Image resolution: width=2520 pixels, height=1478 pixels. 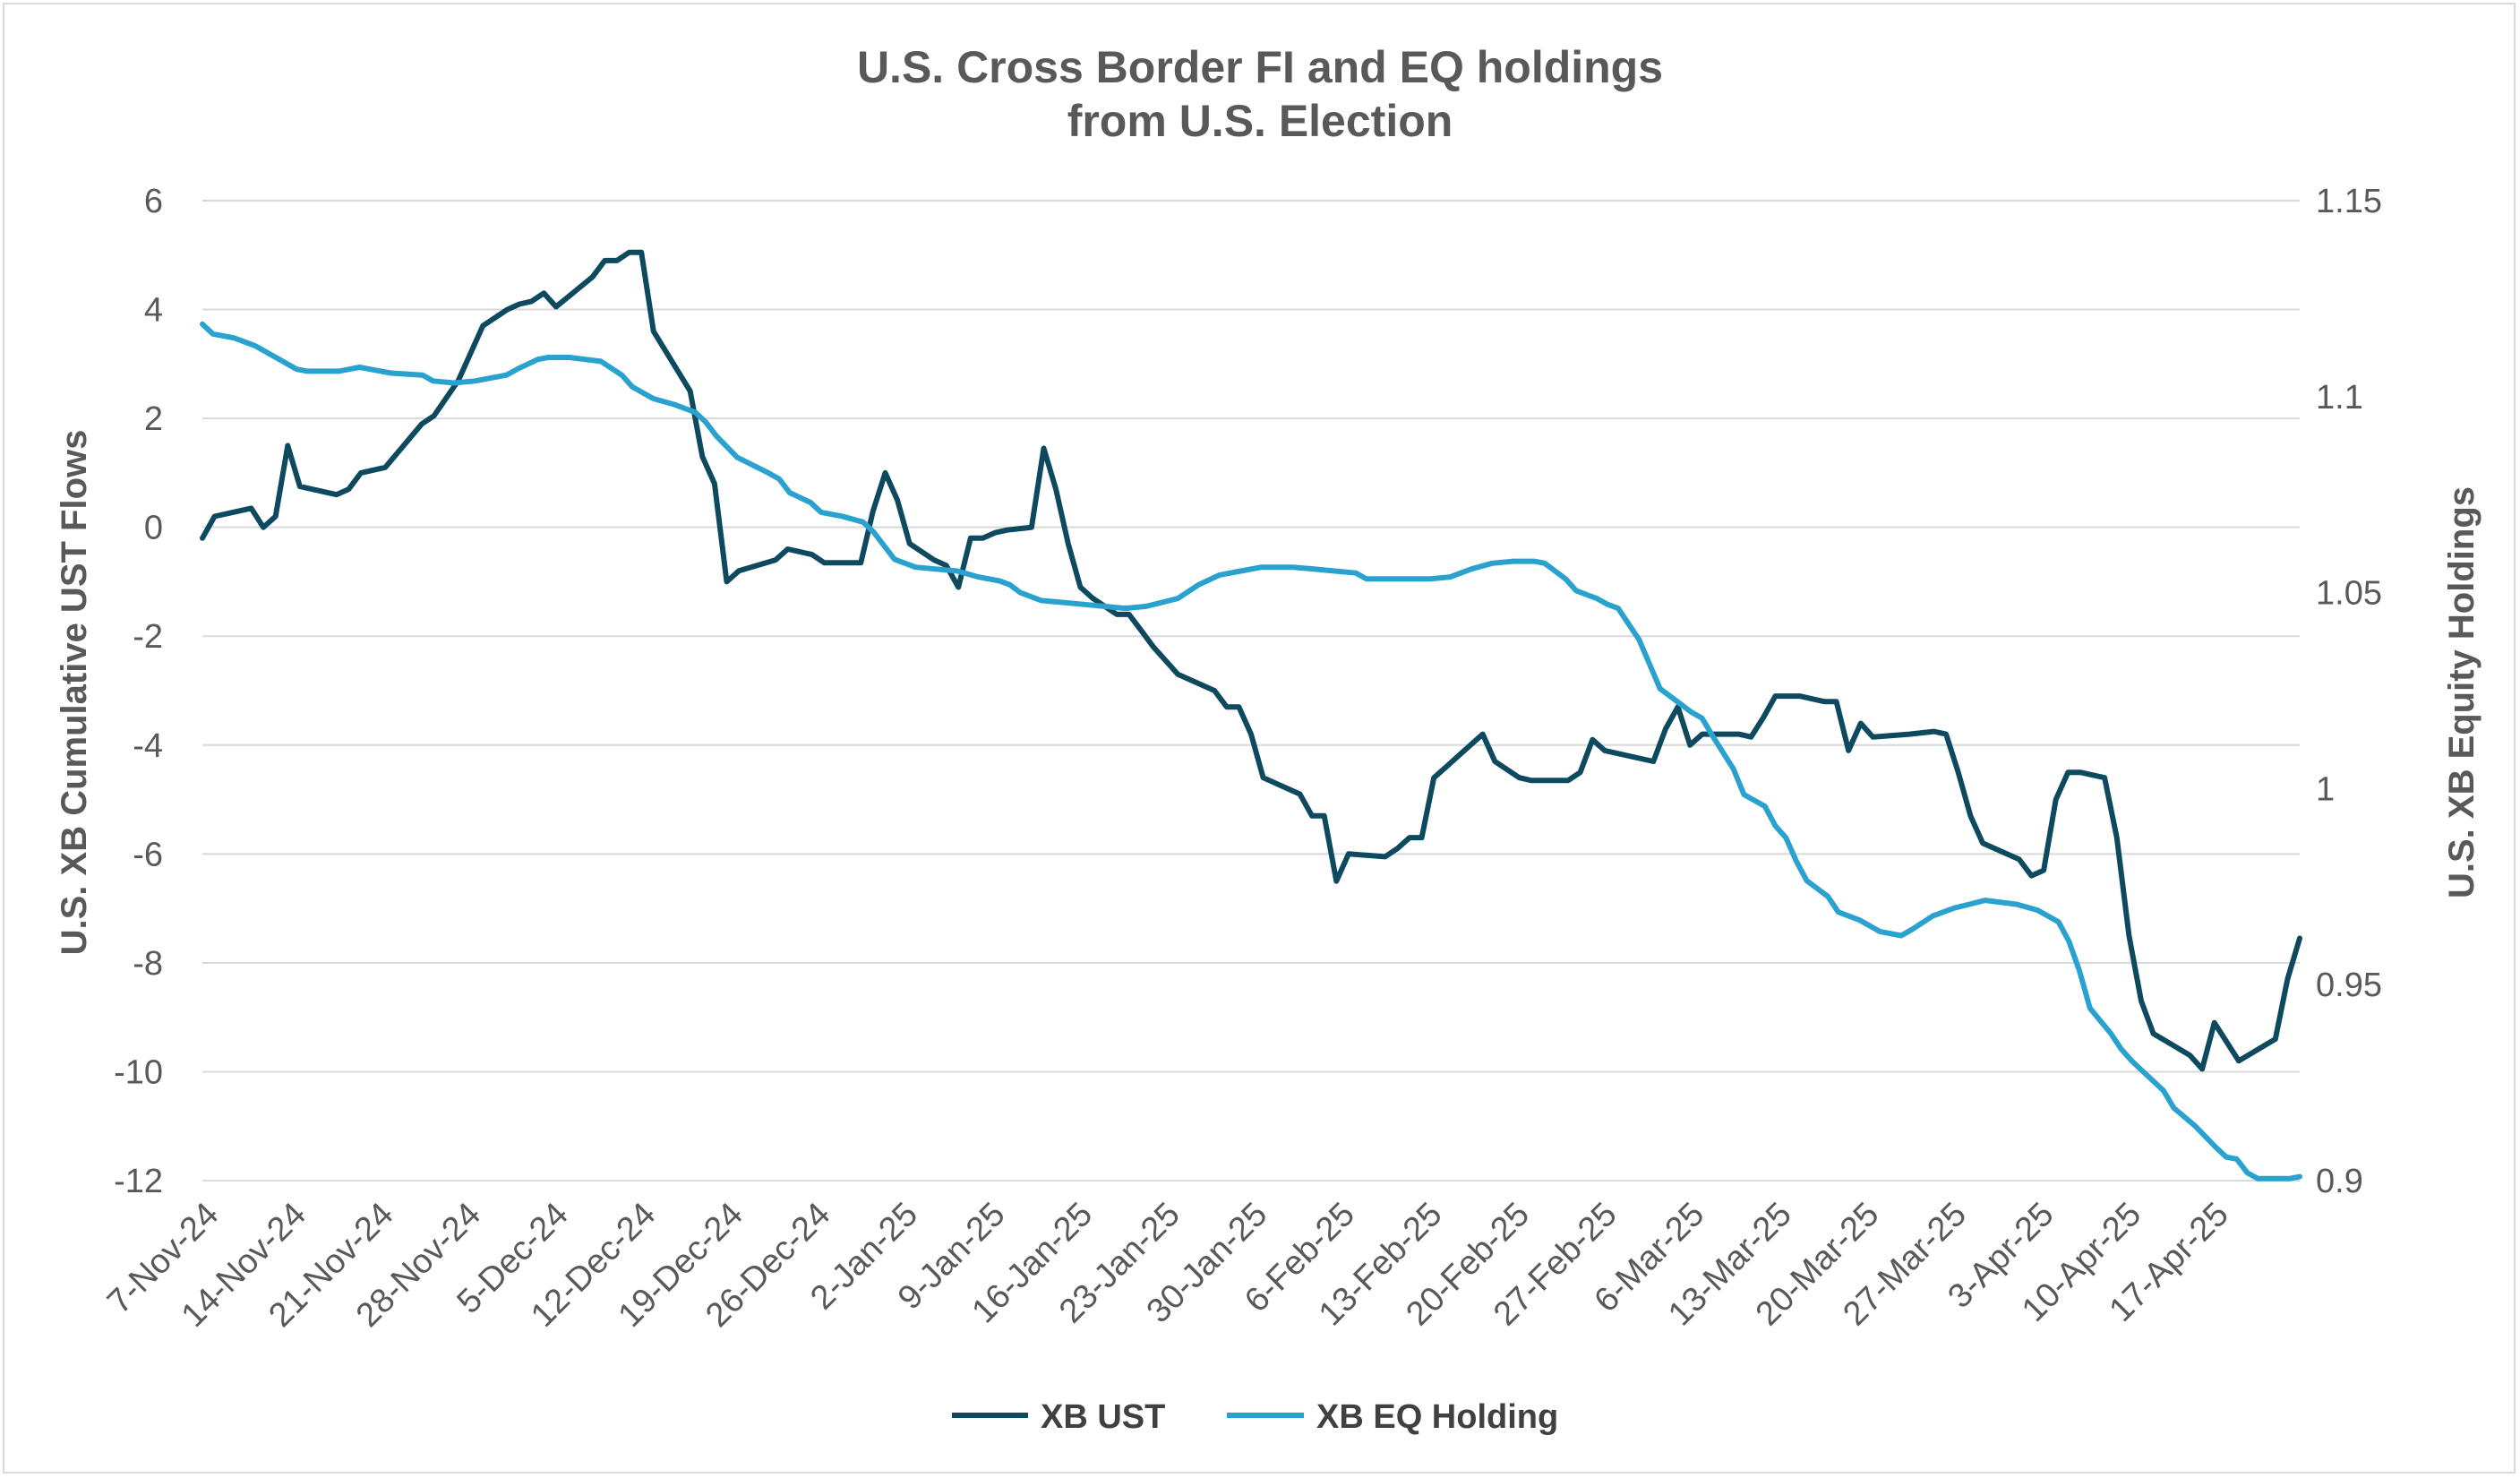 What do you see at coordinates (153, 311) in the screenshot?
I see `y-left-tick-label: 4` at bounding box center [153, 311].